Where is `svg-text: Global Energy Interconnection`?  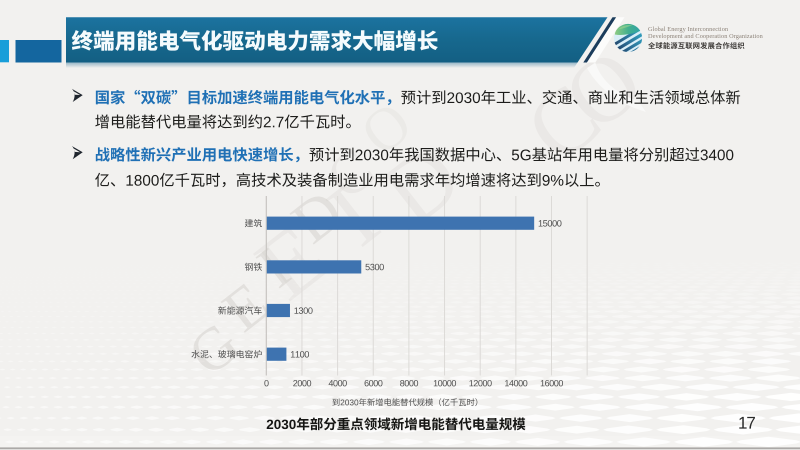 svg-text: Global Energy Interconnection is located at coordinates (688, 29).